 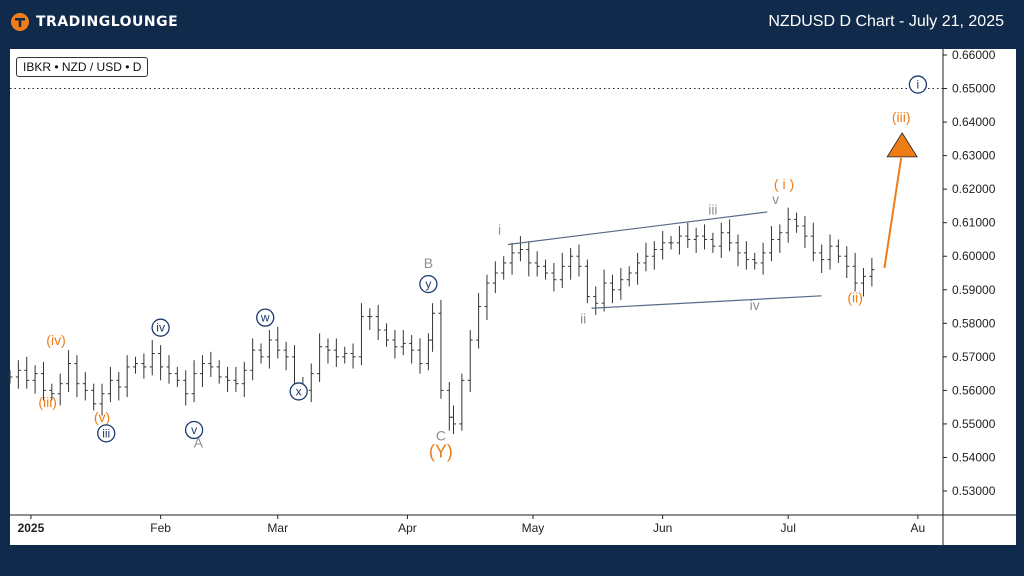 I want to click on wave-label: y, so click(x=428, y=284).